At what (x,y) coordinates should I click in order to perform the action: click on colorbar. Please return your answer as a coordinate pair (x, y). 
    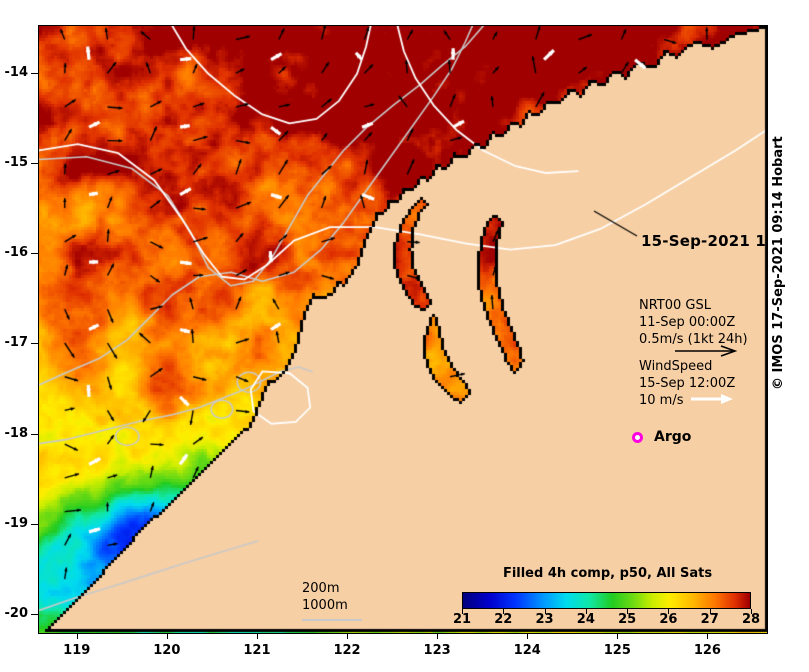
    Looking at the image, I should click on (606, 600).